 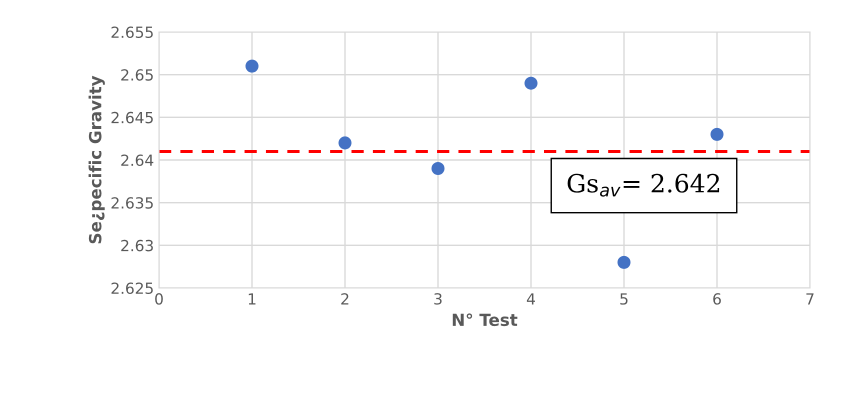 I want to click on x-tick-label: 4, so click(x=531, y=298).